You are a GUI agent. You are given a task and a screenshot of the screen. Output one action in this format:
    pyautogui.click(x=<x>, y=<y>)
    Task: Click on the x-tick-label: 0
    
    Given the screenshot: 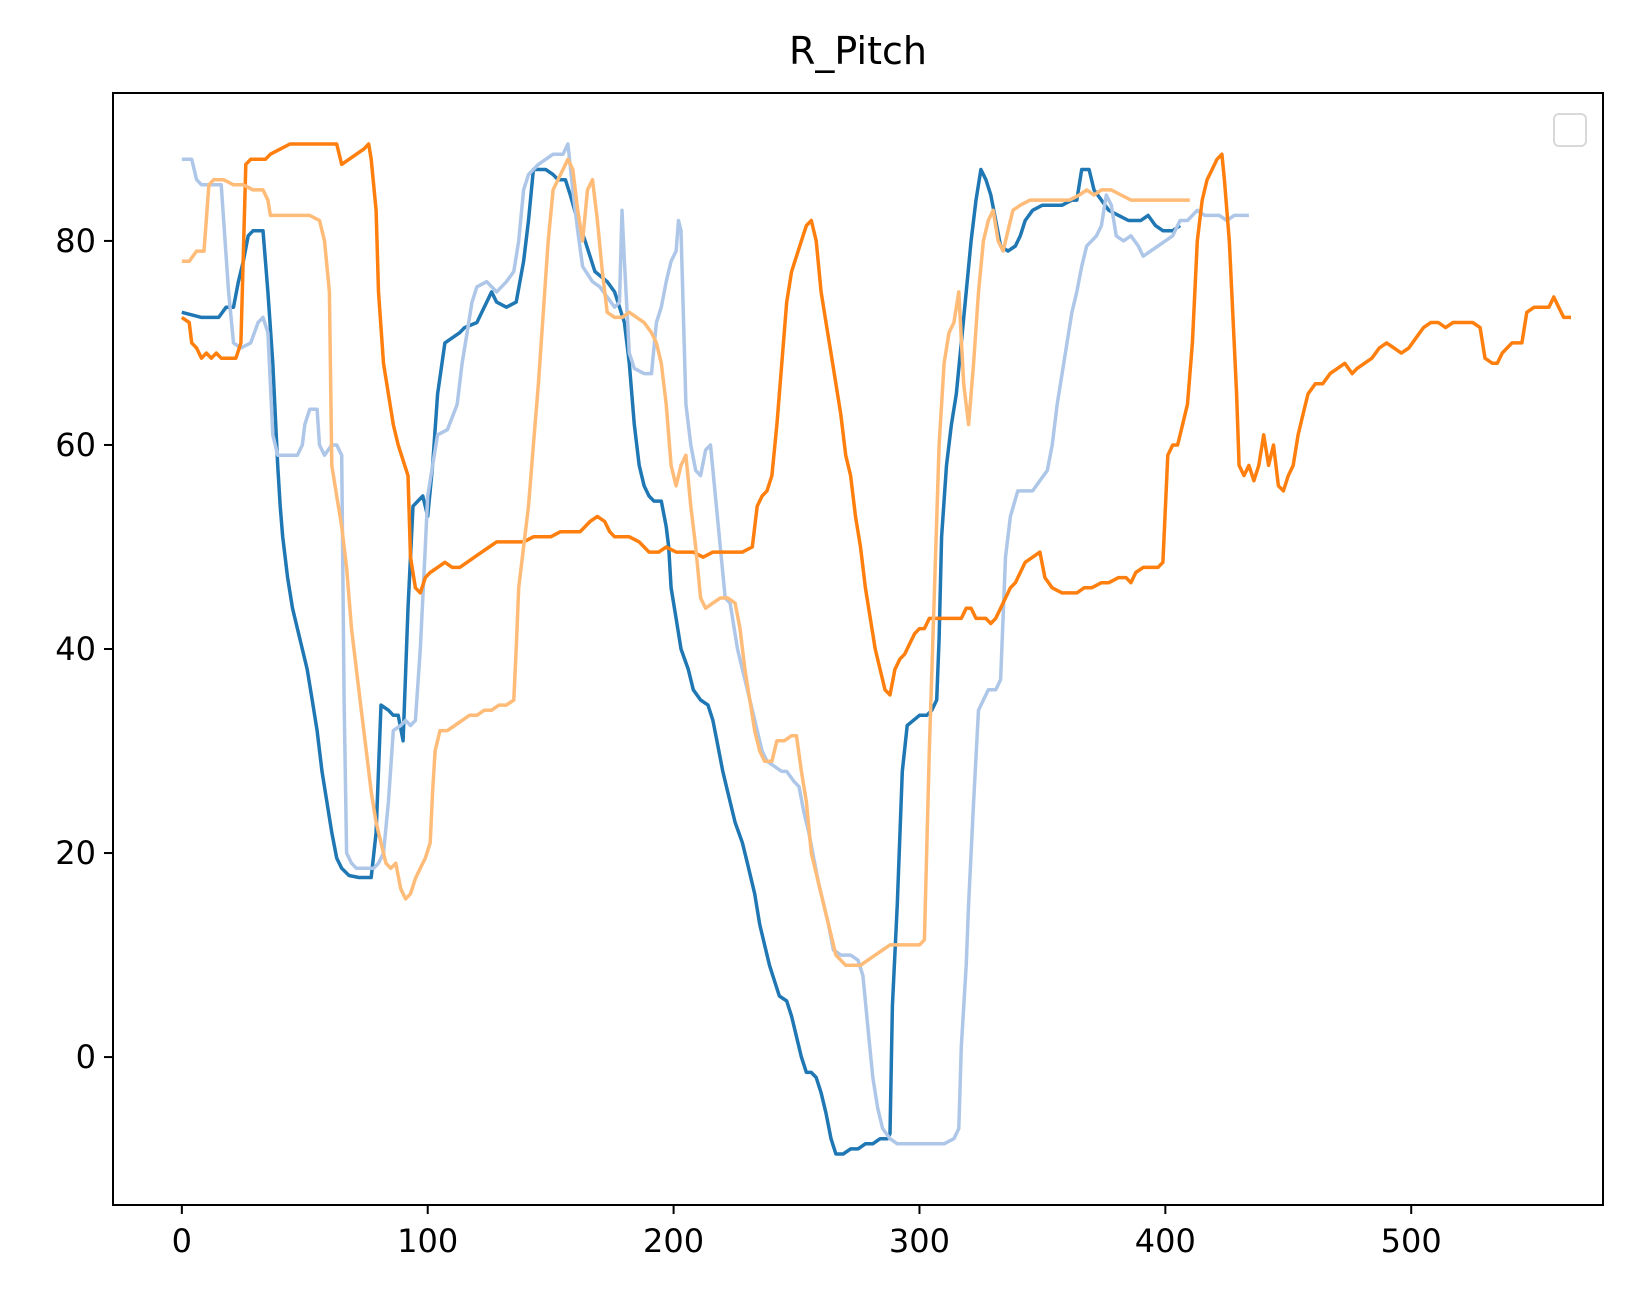 What is the action you would take?
    pyautogui.click(x=182, y=1241)
    